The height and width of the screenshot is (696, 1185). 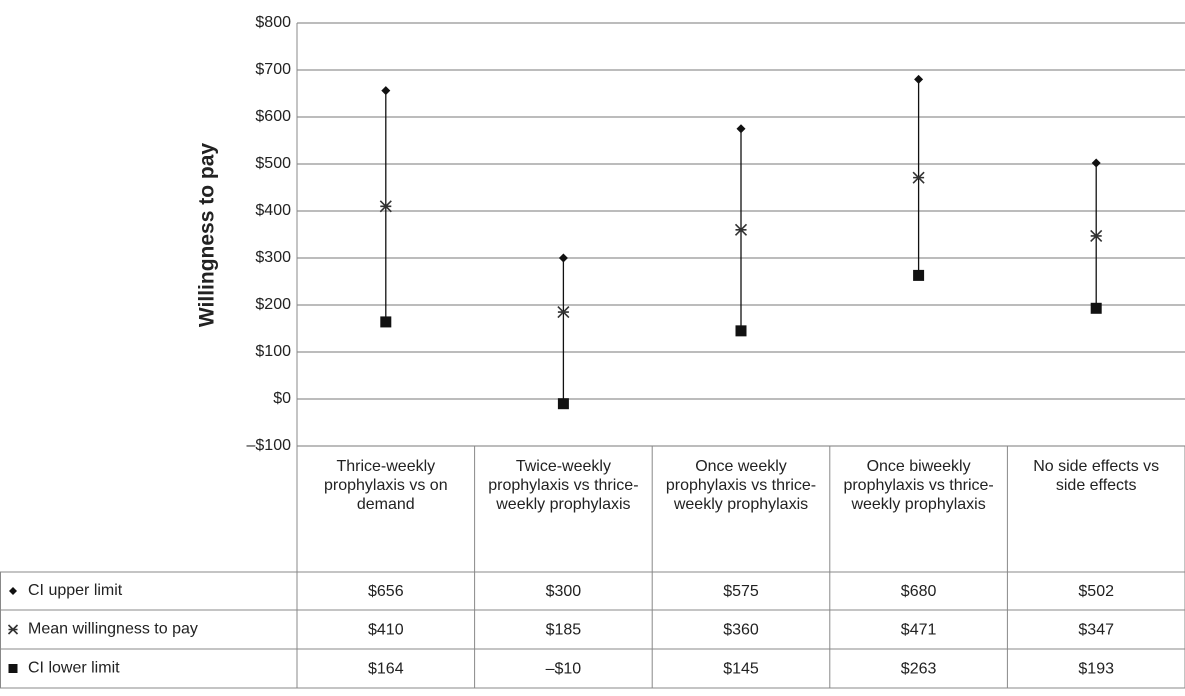 What do you see at coordinates (1096, 630) in the screenshot?
I see `value-label: $347` at bounding box center [1096, 630].